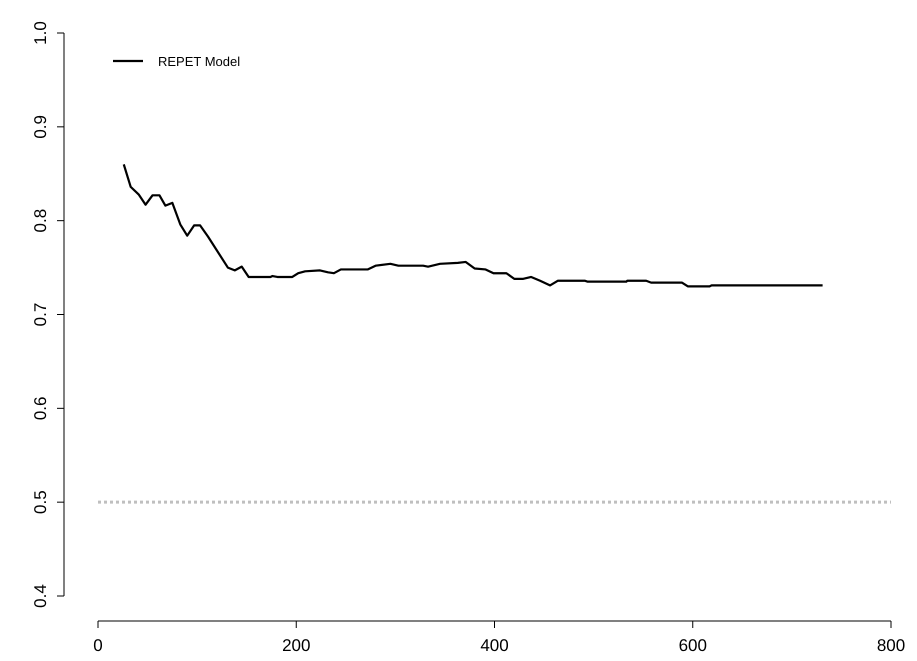 This screenshot has width=917, height=661. Describe the element at coordinates (891, 645) in the screenshot. I see `x-tick-label: 800` at that location.